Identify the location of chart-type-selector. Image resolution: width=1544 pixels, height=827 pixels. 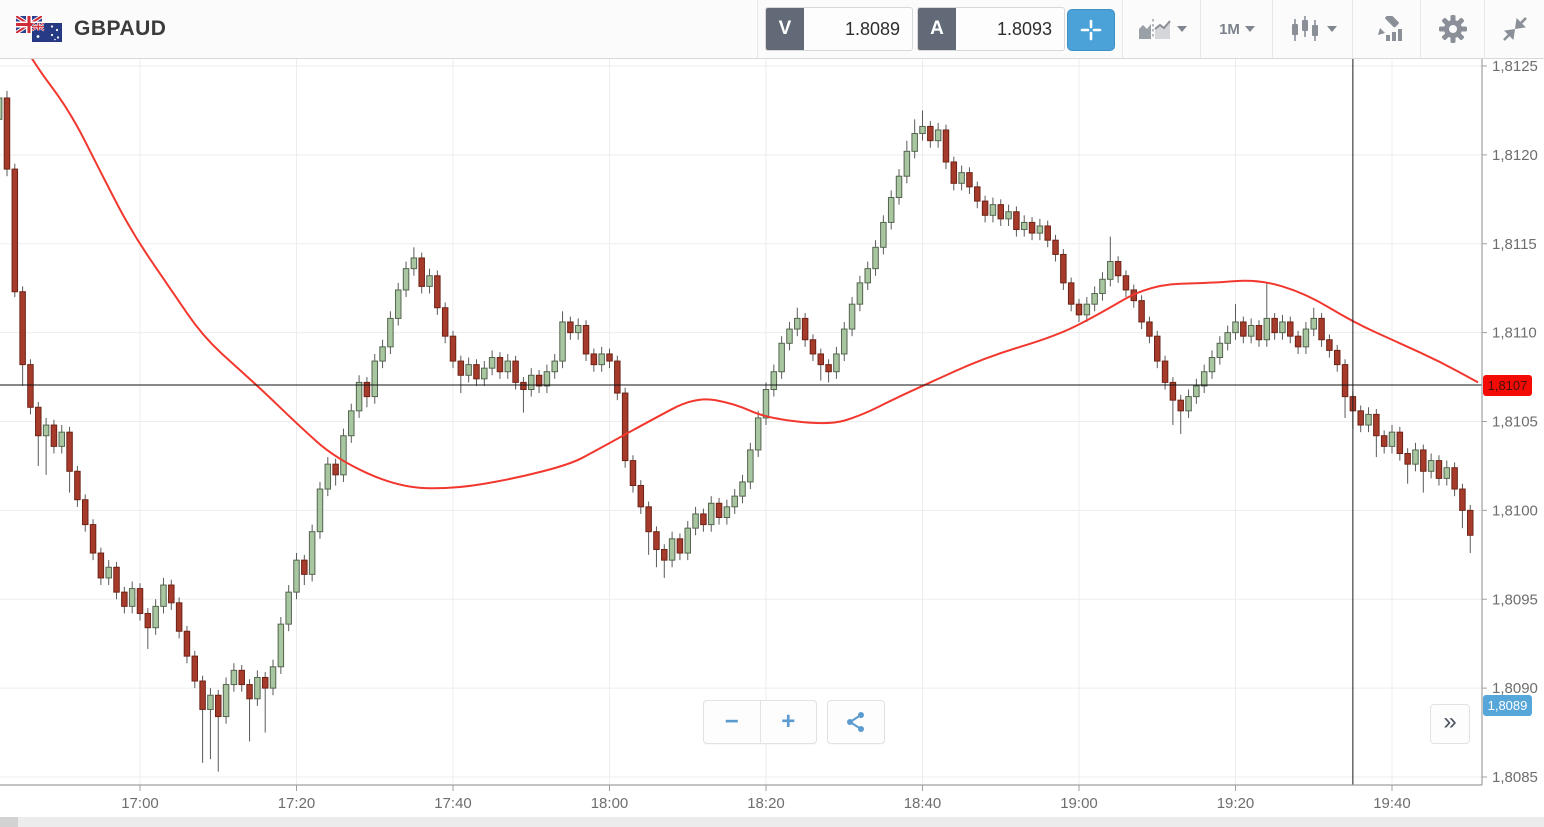
(1161, 29).